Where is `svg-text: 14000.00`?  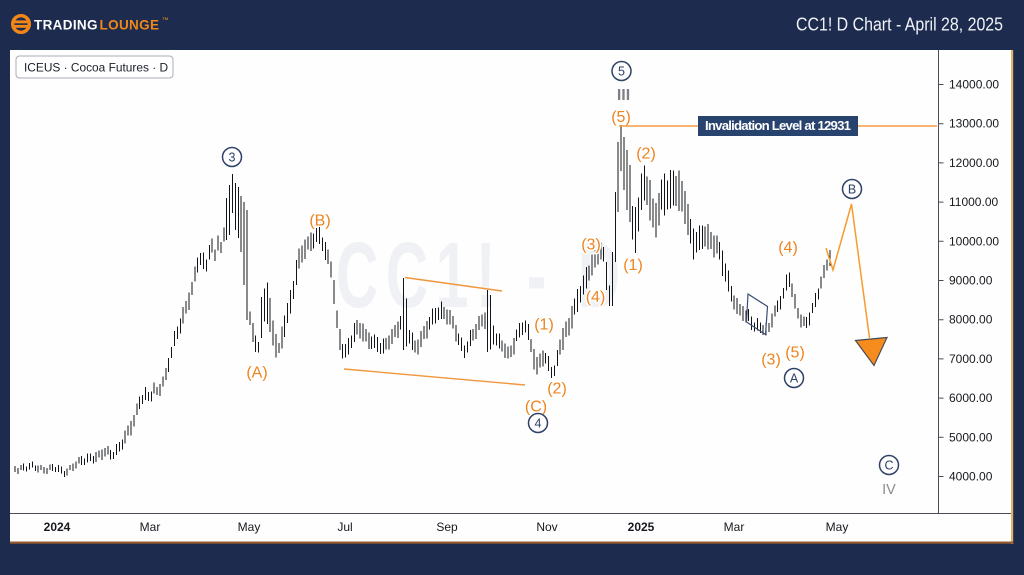
svg-text: 14000.00 is located at coordinates (974, 85).